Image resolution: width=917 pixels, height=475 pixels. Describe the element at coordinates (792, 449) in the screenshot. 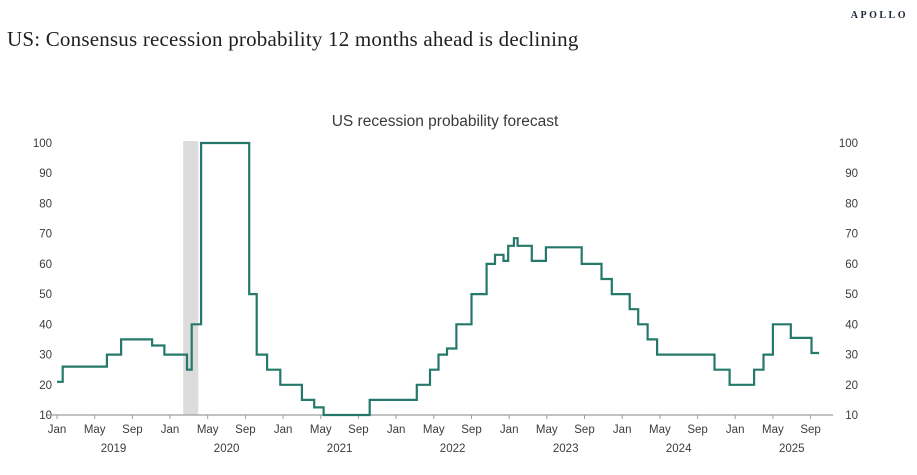

I see `x-axis-year-label: 2025` at that location.